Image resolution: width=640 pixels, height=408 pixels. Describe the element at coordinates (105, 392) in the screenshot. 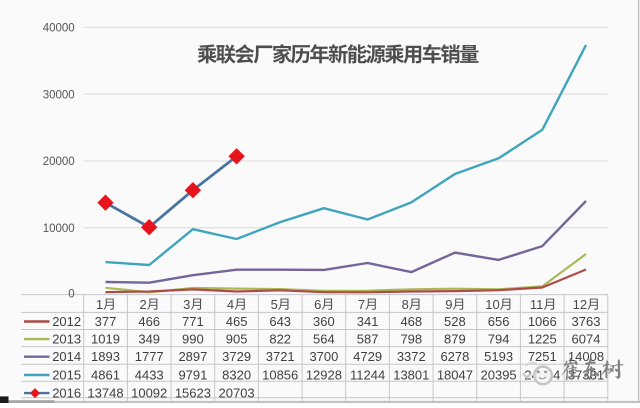

I see `svg-text: 13748` at that location.